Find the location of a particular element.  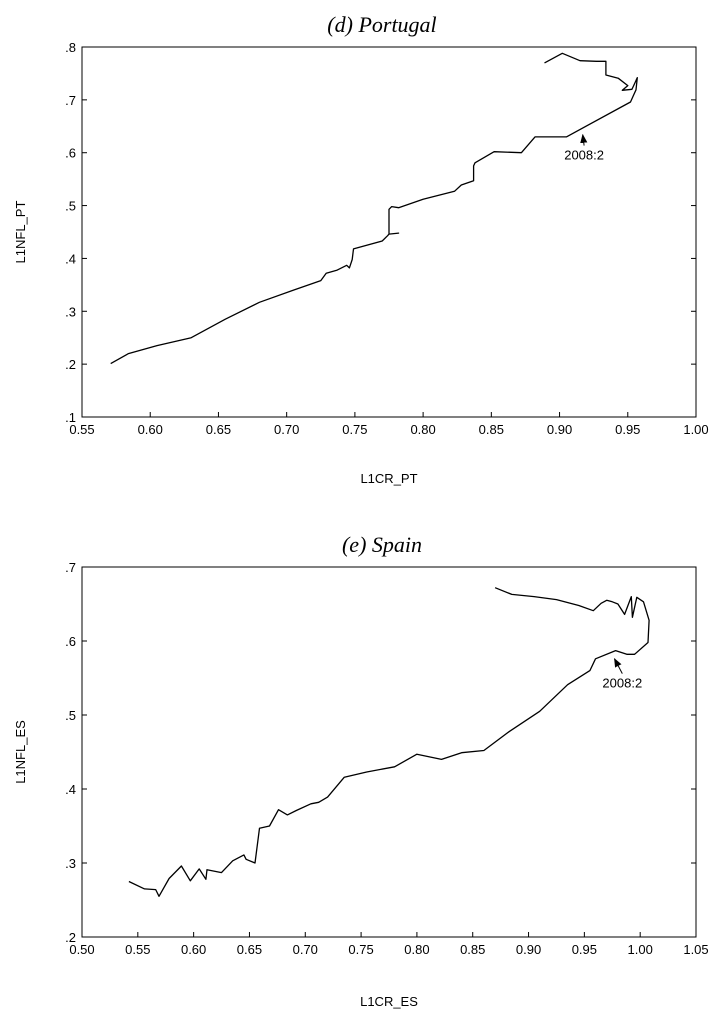

chart-title: (d) Portugal is located at coordinates (381, 24).